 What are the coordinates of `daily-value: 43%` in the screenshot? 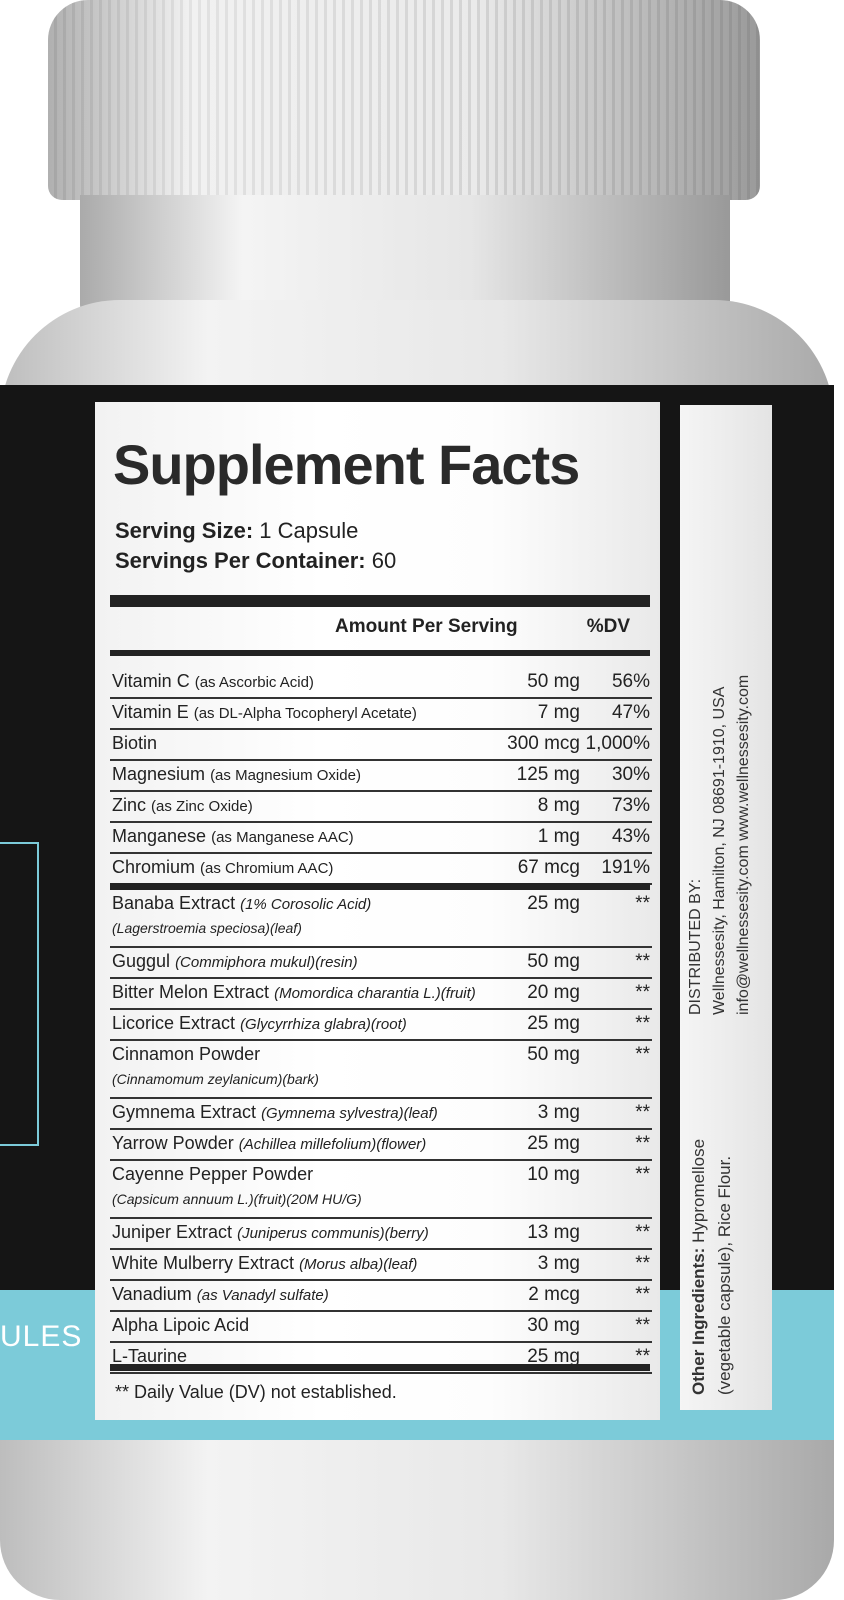 It's located at (630, 836).